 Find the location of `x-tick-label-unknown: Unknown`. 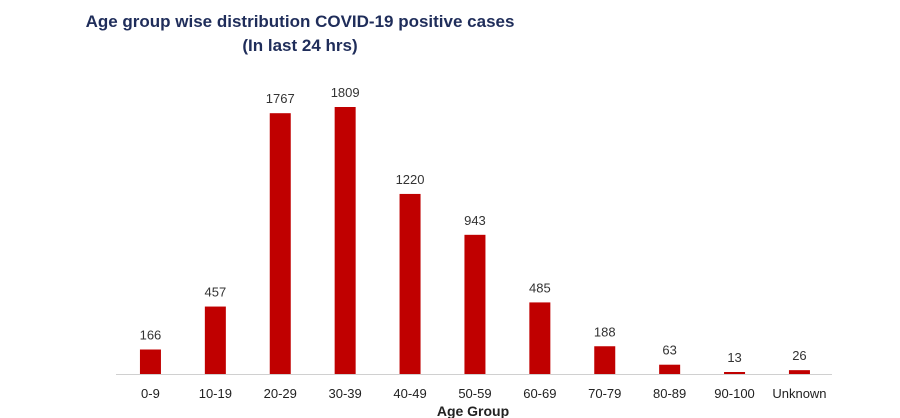

x-tick-label-unknown: Unknown is located at coordinates (799, 393).